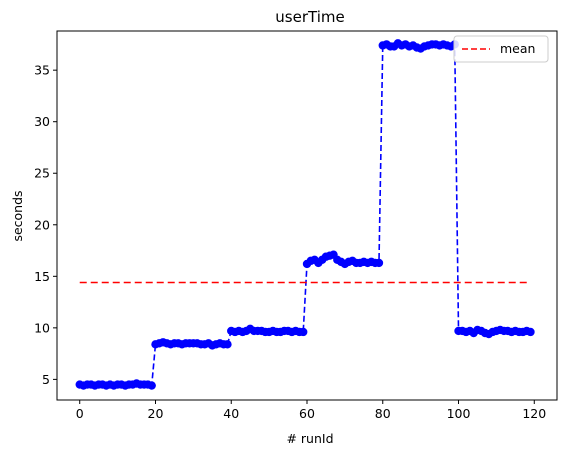 Image resolution: width=563 pixels, height=453 pixels. Describe the element at coordinates (80, 413) in the screenshot. I see `x-tick-label: 0` at that location.